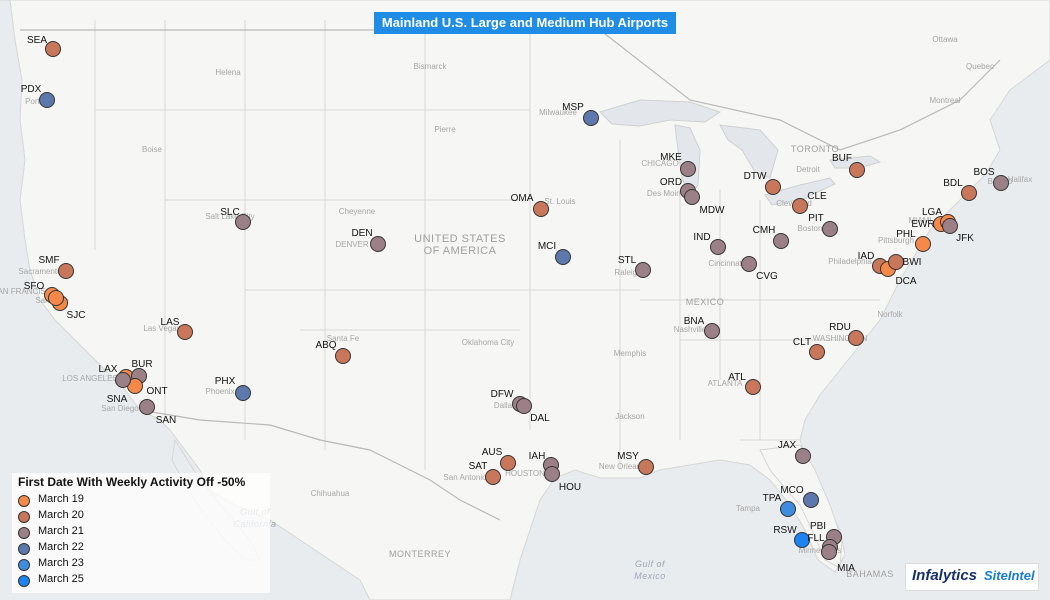 Image resolution: width=1050 pixels, height=600 pixels. I want to click on map-city-label: Halifax, so click(1020, 179).